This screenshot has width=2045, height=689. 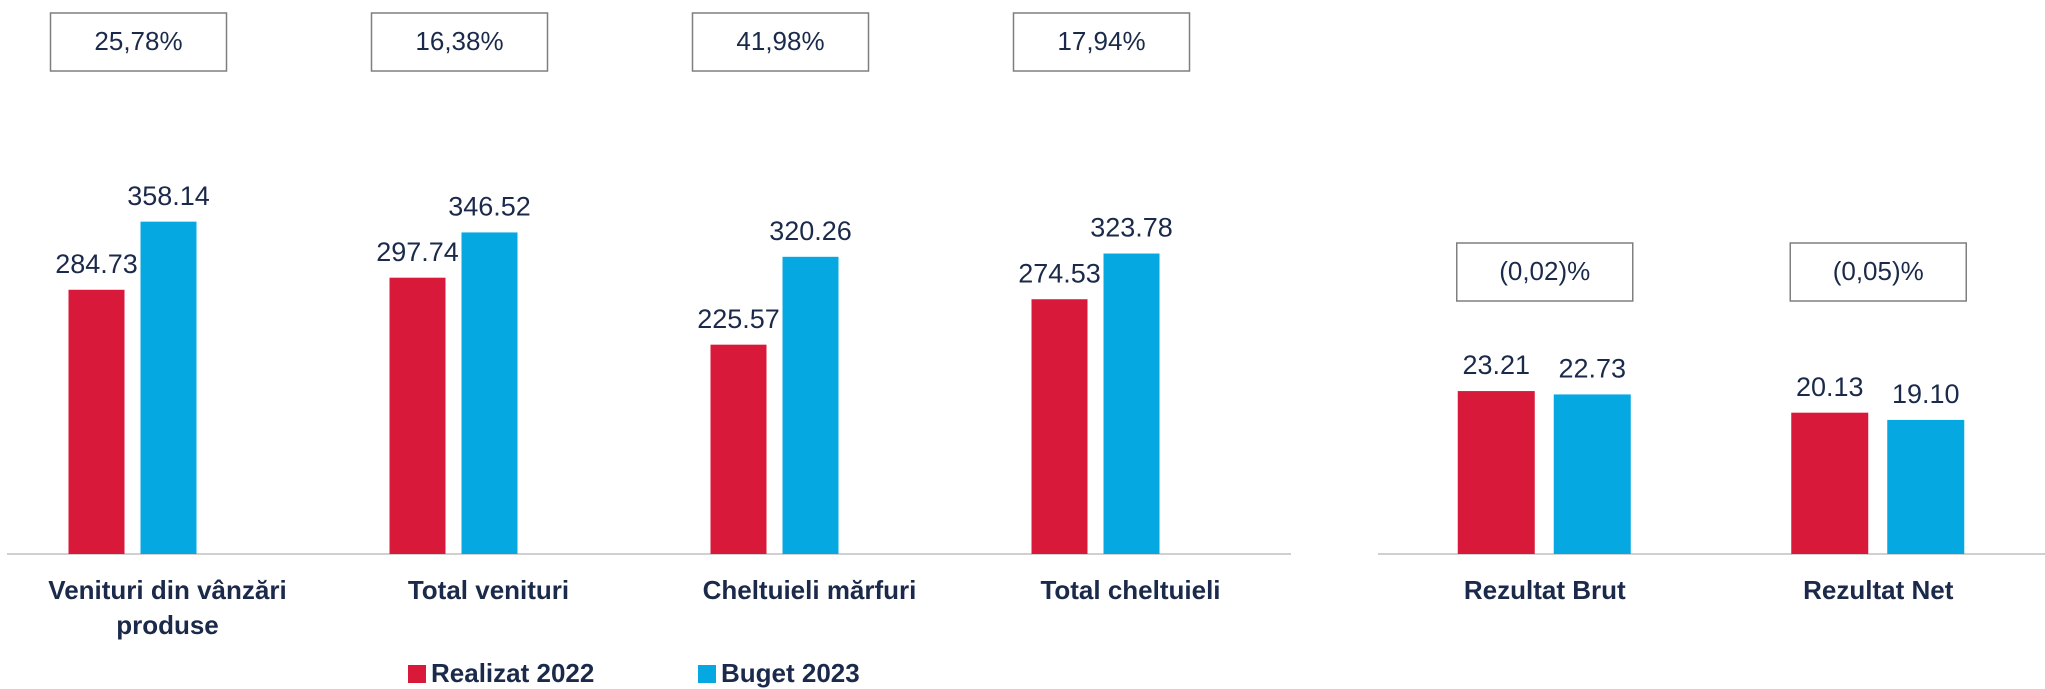 What do you see at coordinates (489, 207) in the screenshot?
I see `data-label: 346.52` at bounding box center [489, 207].